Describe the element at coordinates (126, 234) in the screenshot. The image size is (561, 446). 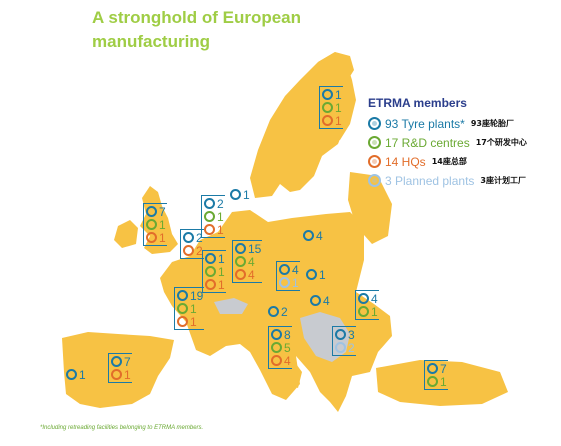
I see `land-ireland` at that location.